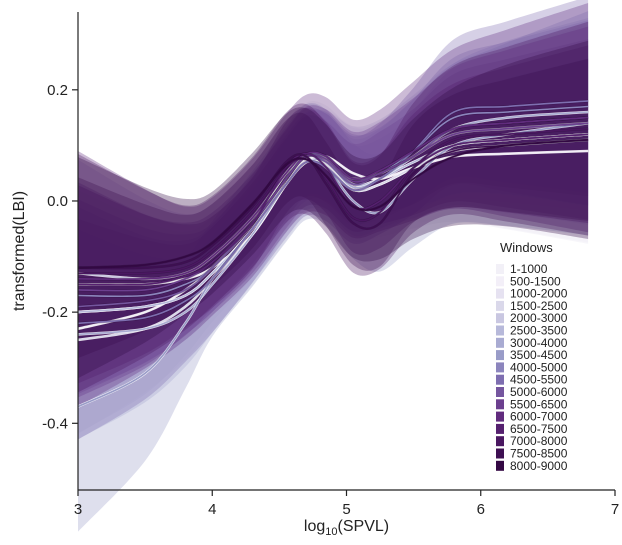  Describe the element at coordinates (539, 343) in the screenshot. I see `legend-label-3000-4000: 3000-4000` at that location.